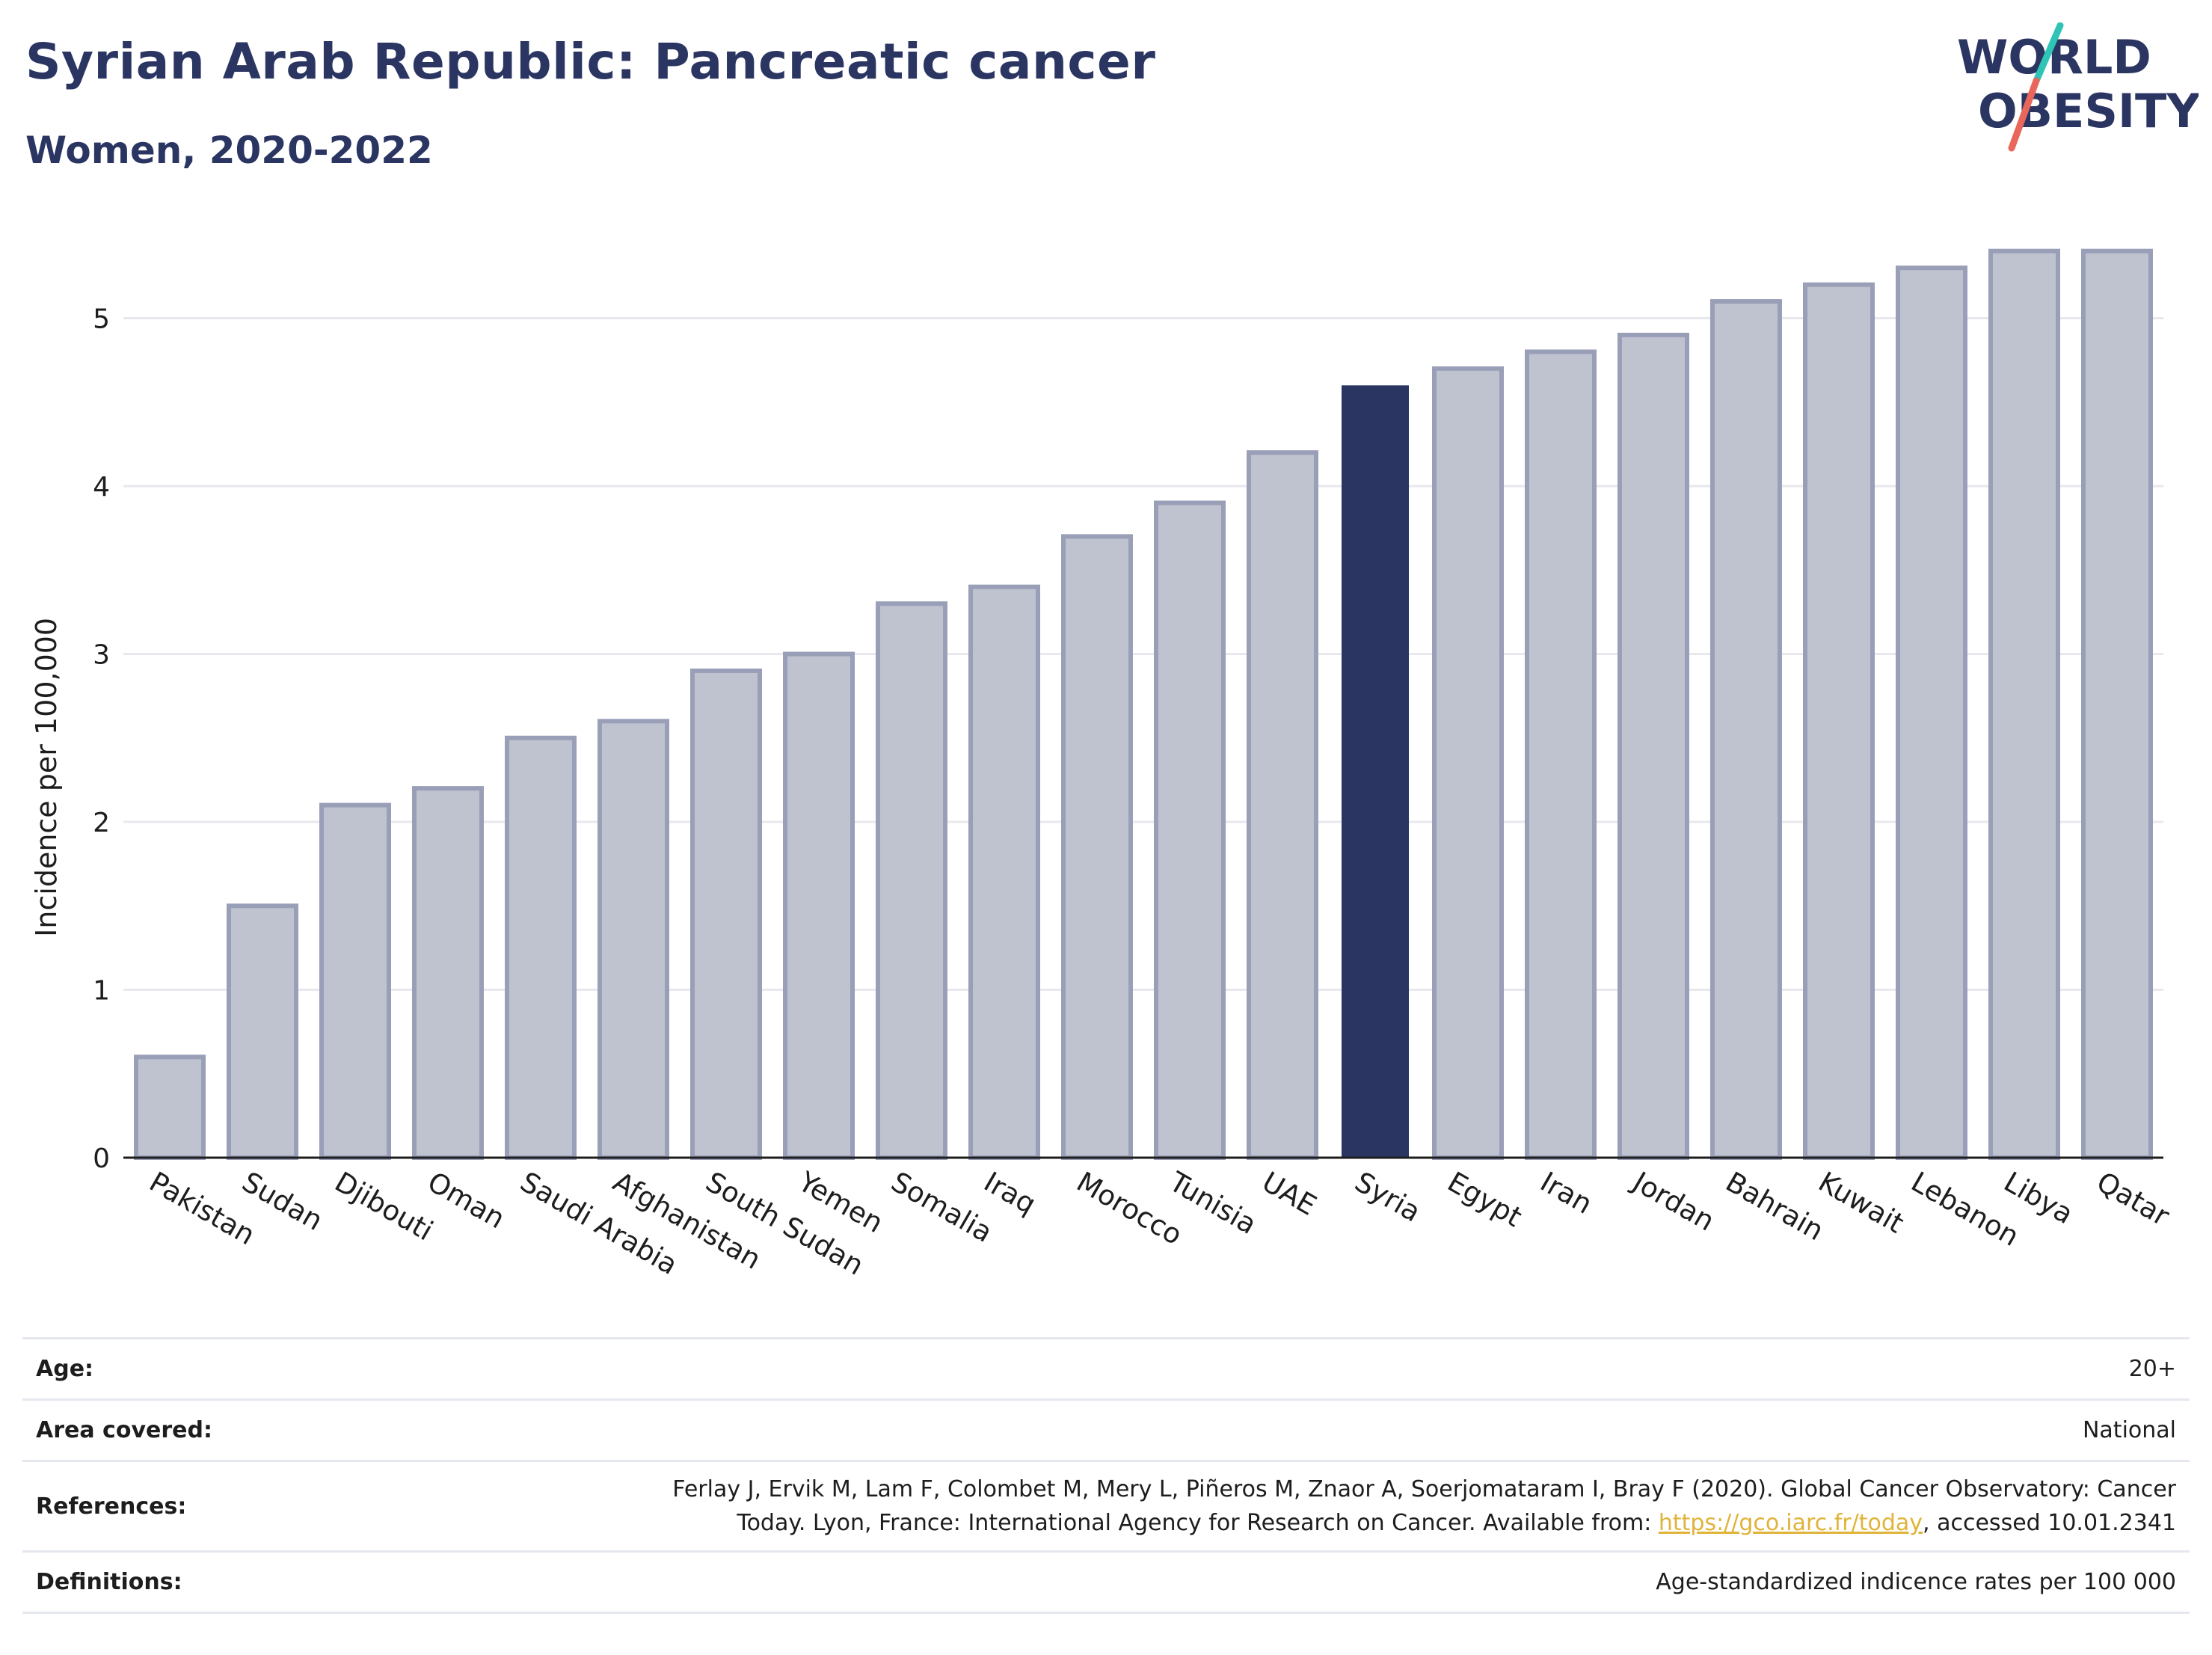  Describe the element at coordinates (2117, 704) in the screenshot. I see `bar-qatar` at that location.